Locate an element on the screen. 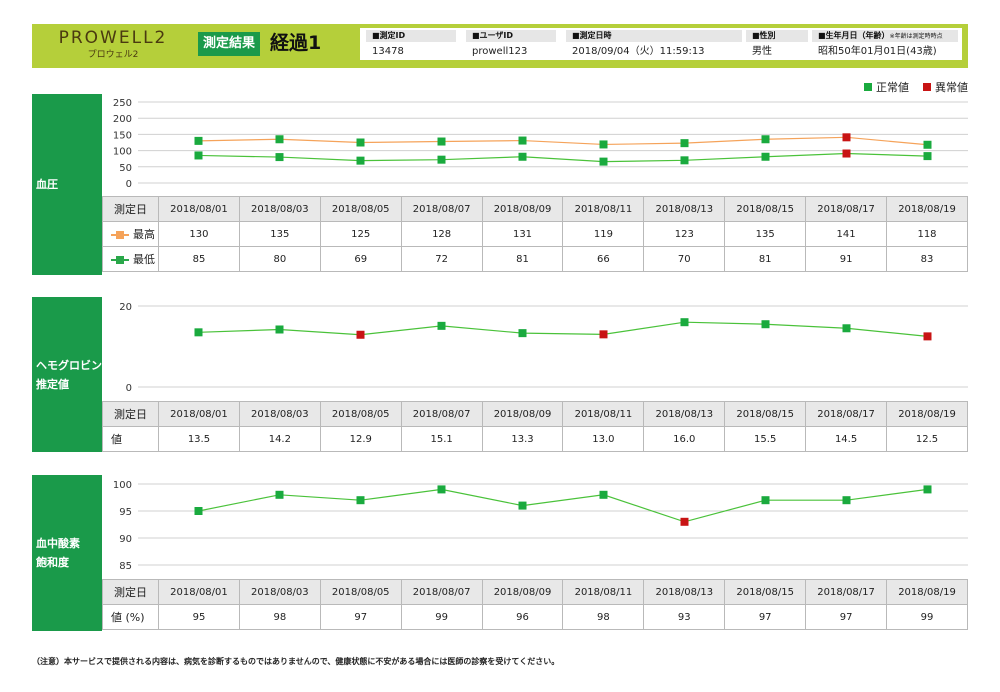 The width and height of the screenshot is (1000, 692). info-key-birthdate: ■生年月日（年齢）※年齢は測定時時点 is located at coordinates (885, 36).